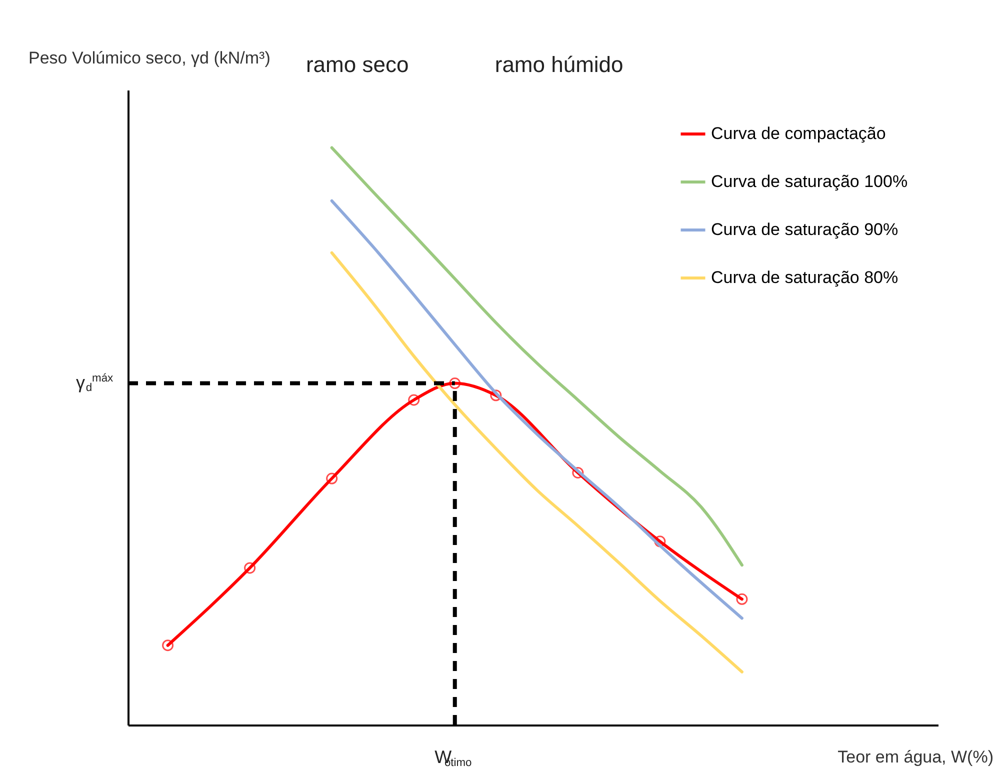  What do you see at coordinates (798, 133) in the screenshot?
I see `legend-label: Curva de compactação` at bounding box center [798, 133].